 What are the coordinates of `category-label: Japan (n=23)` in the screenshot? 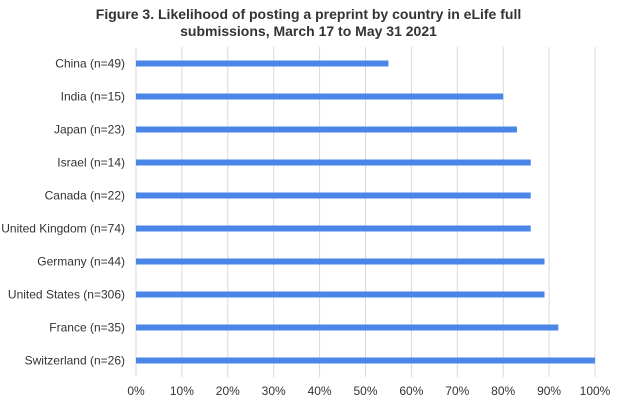 It's located at (89, 130).